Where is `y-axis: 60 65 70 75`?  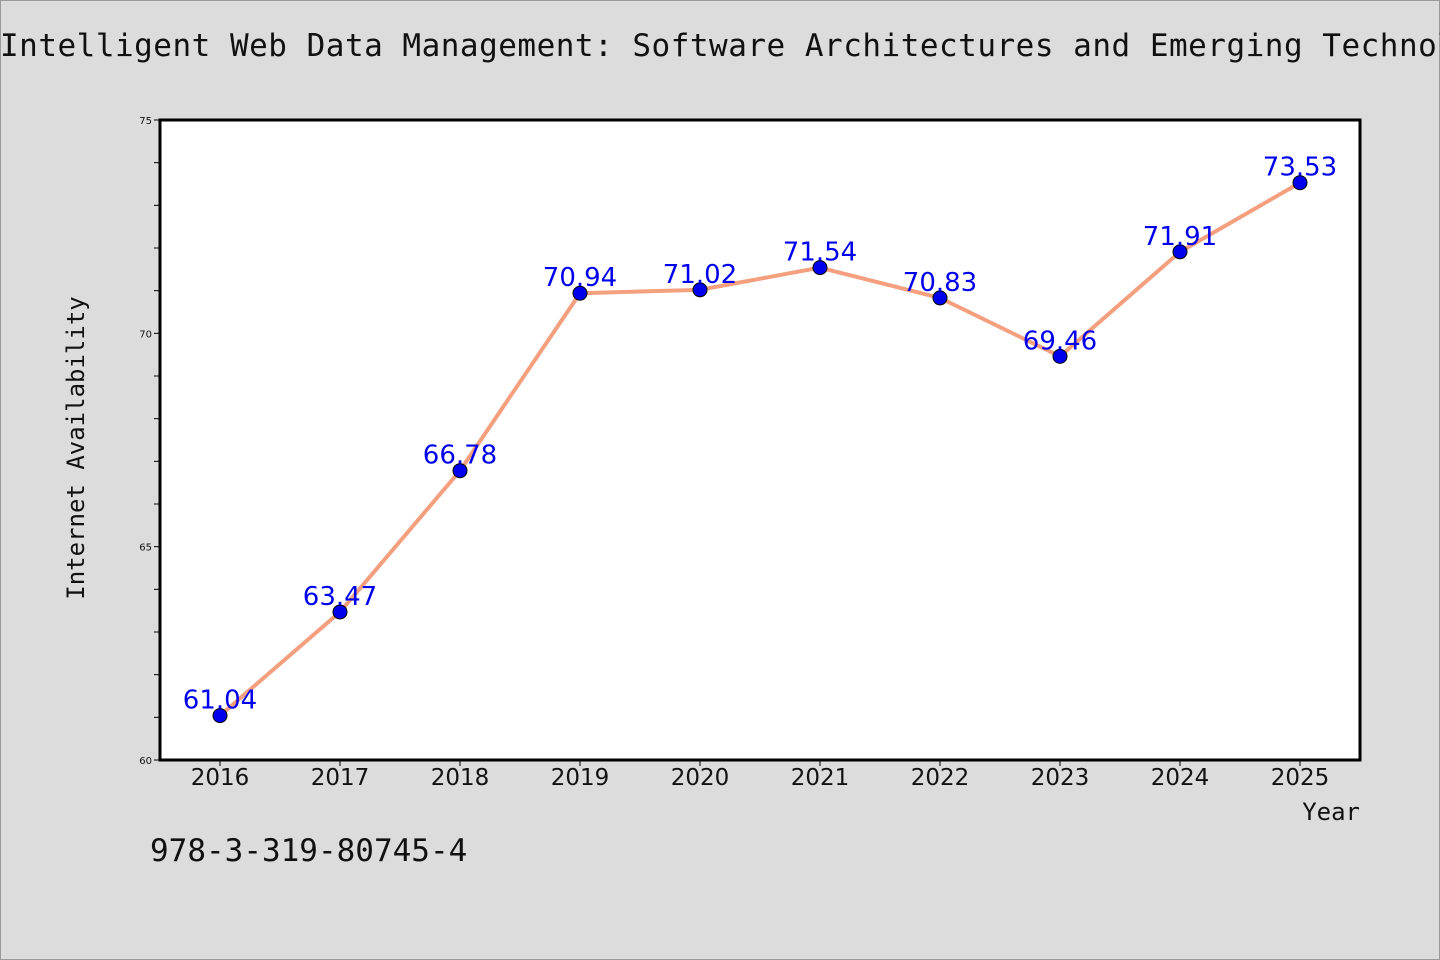 y-axis: 60 65 70 75 is located at coordinates (149, 441).